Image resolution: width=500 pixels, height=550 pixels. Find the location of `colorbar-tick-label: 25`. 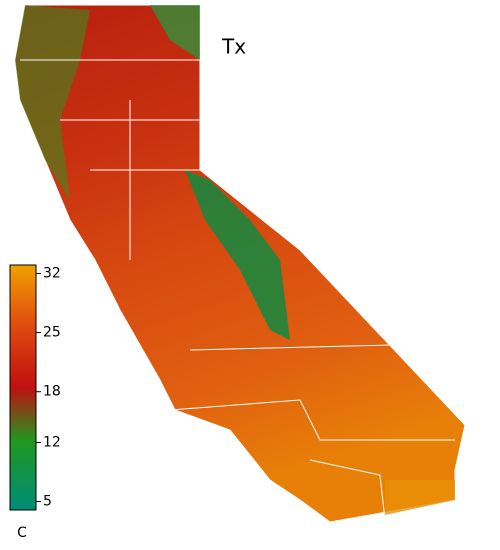

colorbar-tick-label: 25 is located at coordinates (52, 333).